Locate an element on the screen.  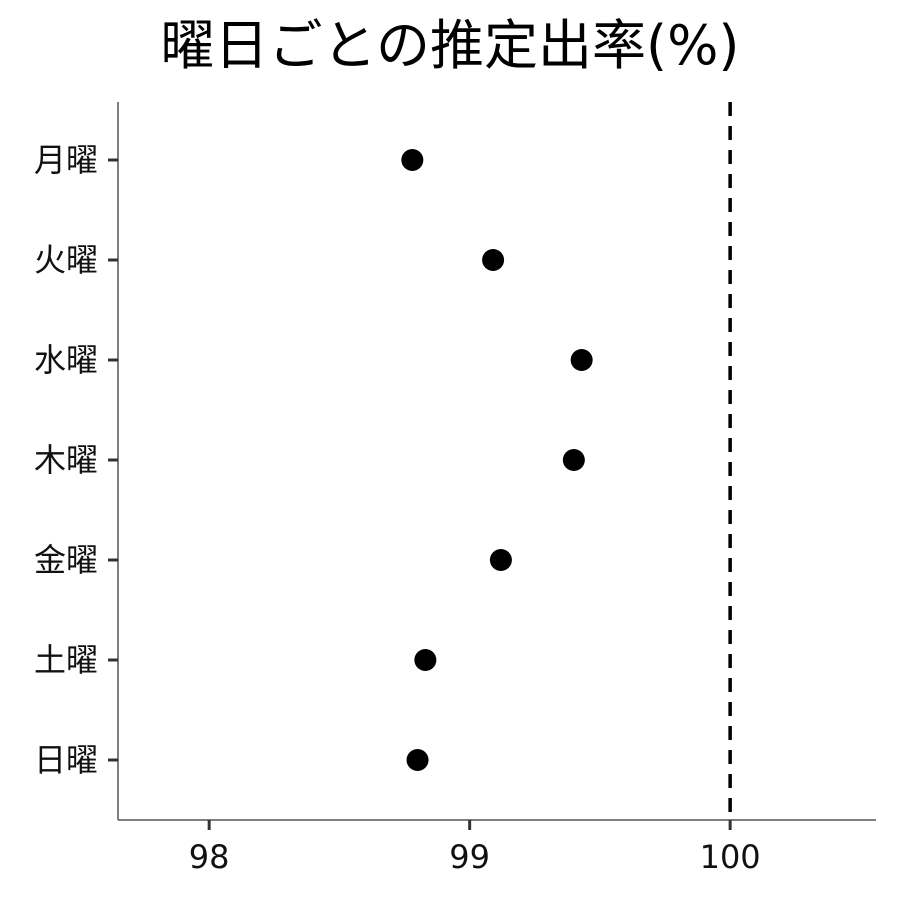
x-axis-ticks: 98 99 100 is located at coordinates (475, 848).